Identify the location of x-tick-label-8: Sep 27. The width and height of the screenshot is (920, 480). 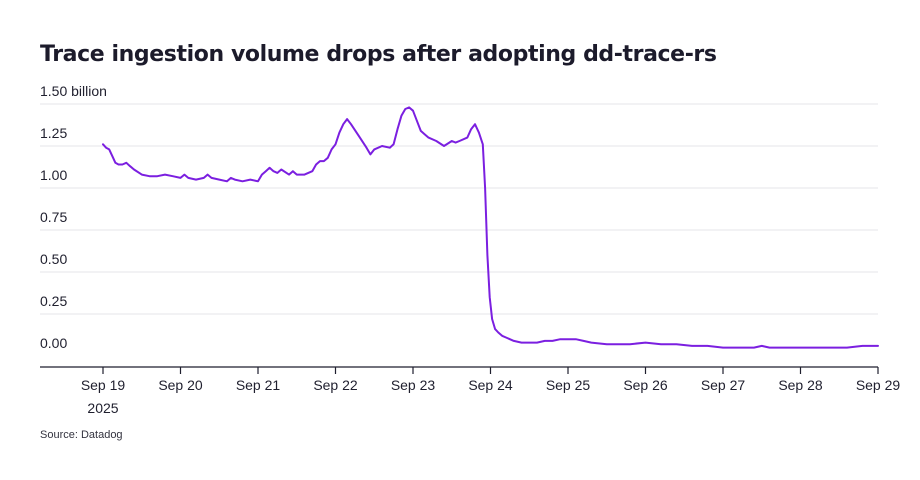
(723, 385).